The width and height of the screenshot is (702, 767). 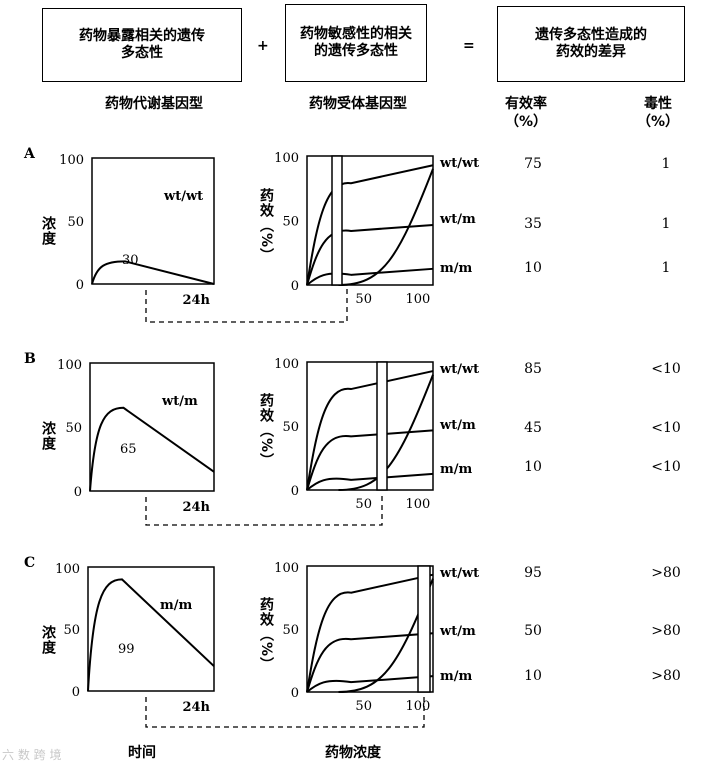 What do you see at coordinates (533, 224) in the screenshot?
I see `efficacy-value: 35` at bounding box center [533, 224].